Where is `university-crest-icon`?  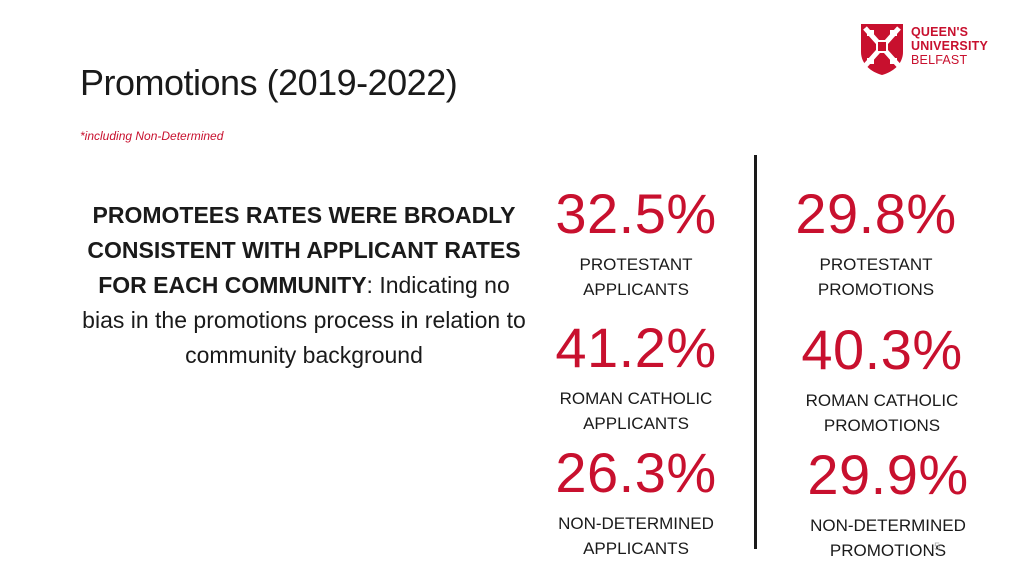 university-crest-icon is located at coordinates (882, 49).